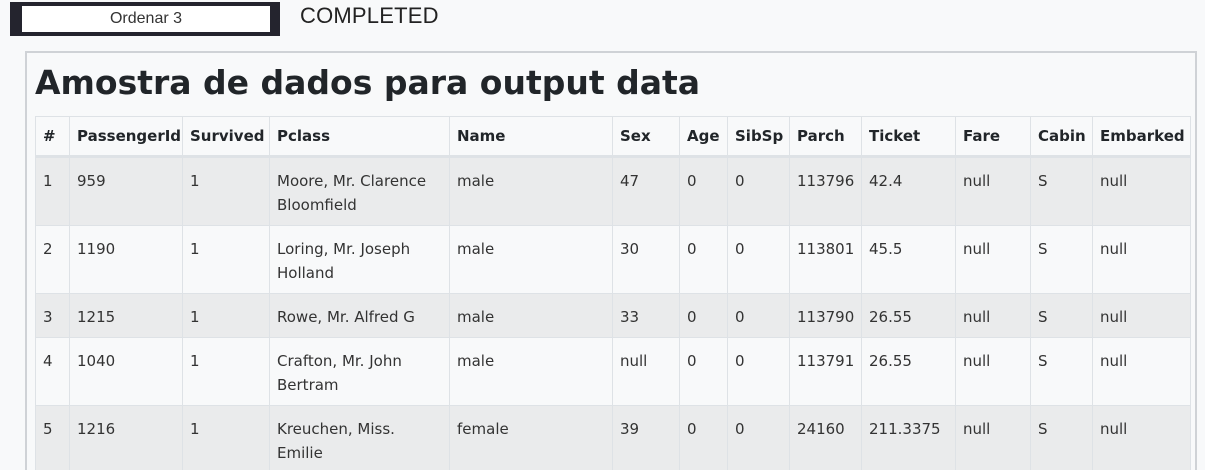  Describe the element at coordinates (359, 315) in the screenshot. I see `table-cell: Rowe, Mr. Alfred G` at that location.